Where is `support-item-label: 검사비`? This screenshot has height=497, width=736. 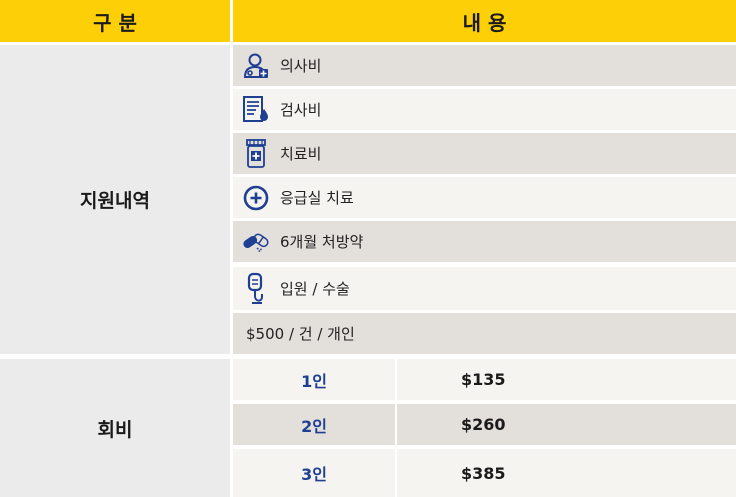 support-item-label: 검사비 is located at coordinates (301, 110).